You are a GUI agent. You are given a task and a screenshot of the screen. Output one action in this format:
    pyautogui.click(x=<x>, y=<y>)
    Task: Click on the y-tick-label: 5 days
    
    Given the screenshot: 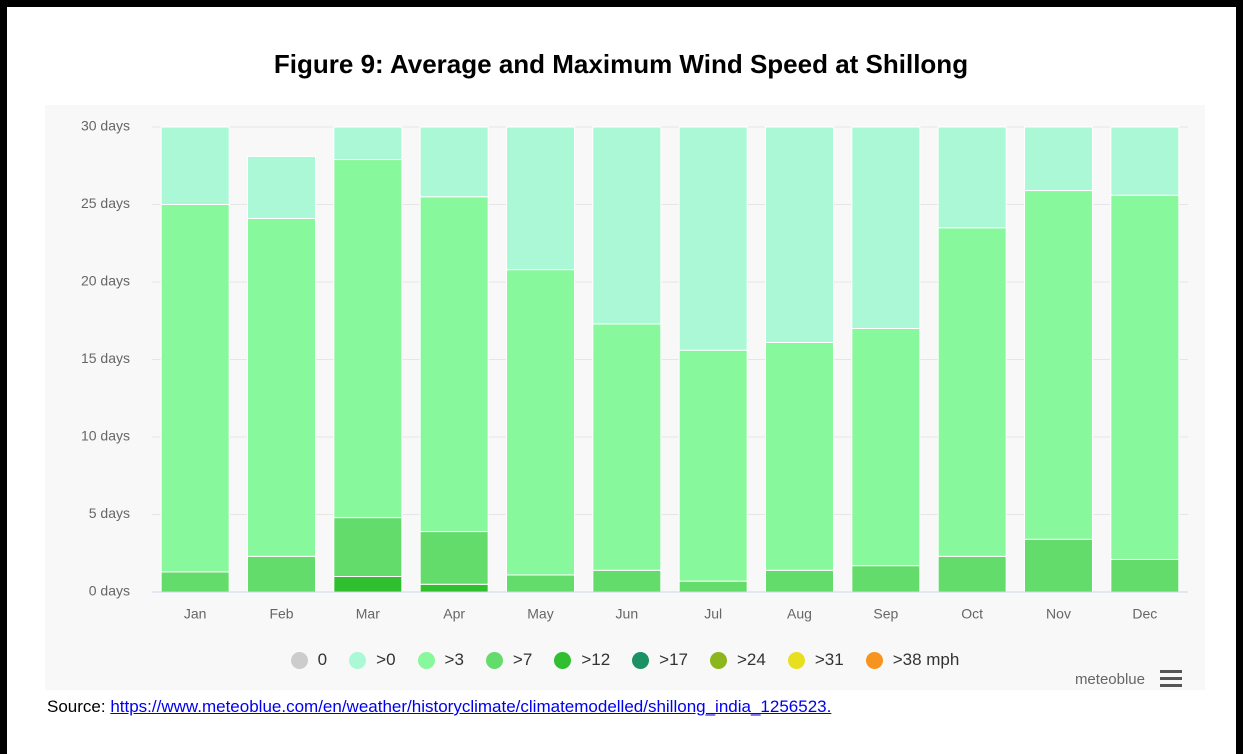 What is the action you would take?
    pyautogui.click(x=109, y=513)
    